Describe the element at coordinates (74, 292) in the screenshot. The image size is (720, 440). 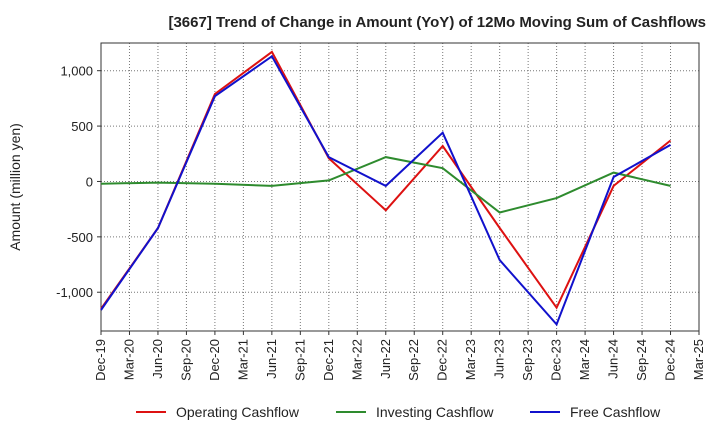
I see `y-tick-label: -1,000` at that location.